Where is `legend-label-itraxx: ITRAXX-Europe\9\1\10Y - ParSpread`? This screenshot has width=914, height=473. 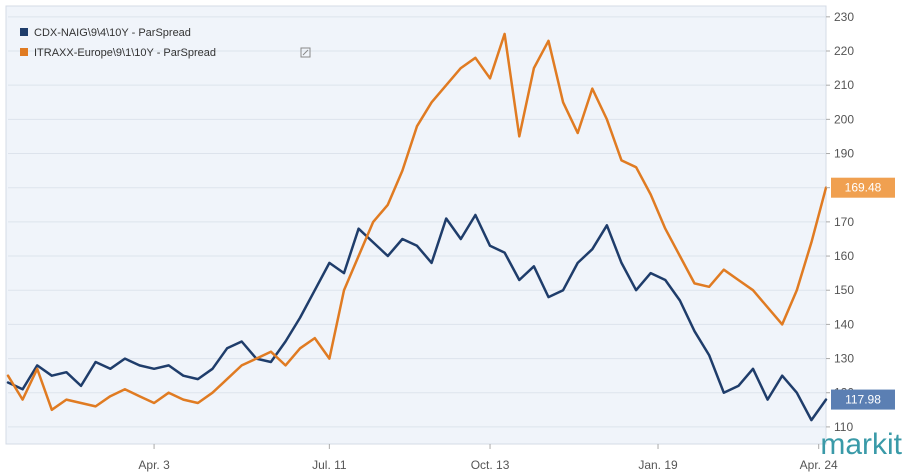
legend-label-itraxx: ITRAXX-Europe\9\1\10Y - ParSpread is located at coordinates (125, 53).